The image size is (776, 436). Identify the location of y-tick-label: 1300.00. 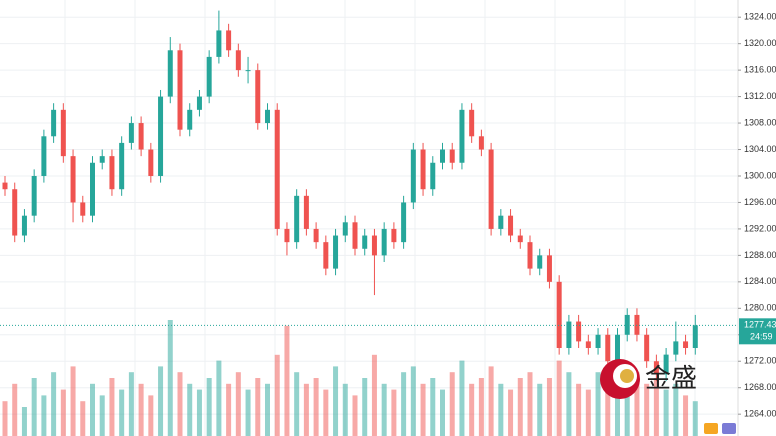
(760, 175).